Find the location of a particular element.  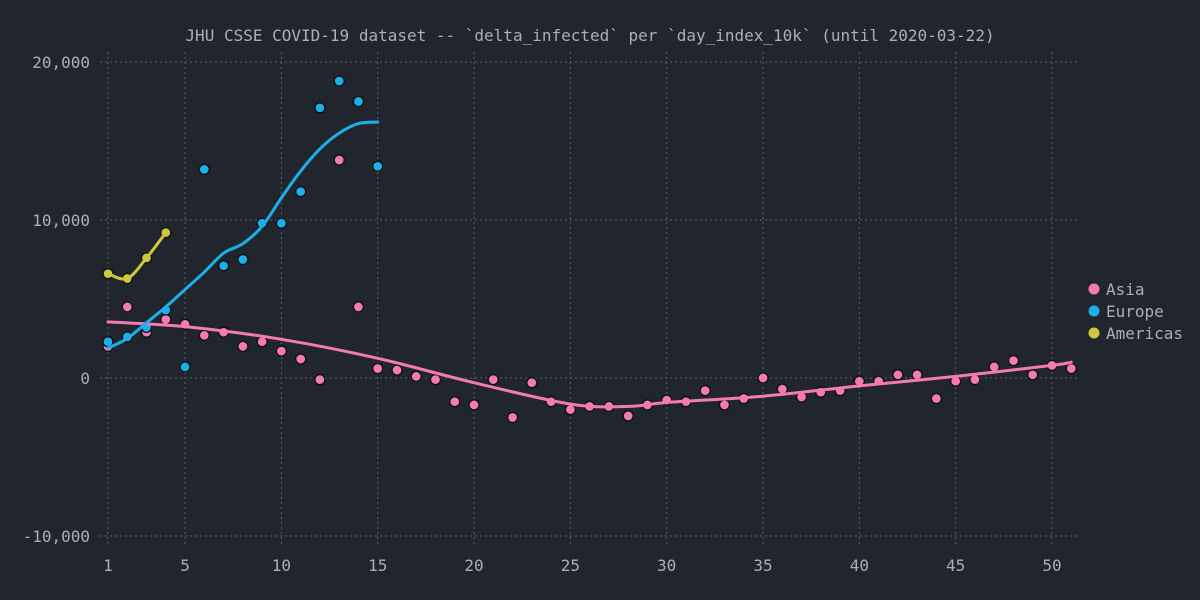

x-tick-label: 45 is located at coordinates (955, 565).